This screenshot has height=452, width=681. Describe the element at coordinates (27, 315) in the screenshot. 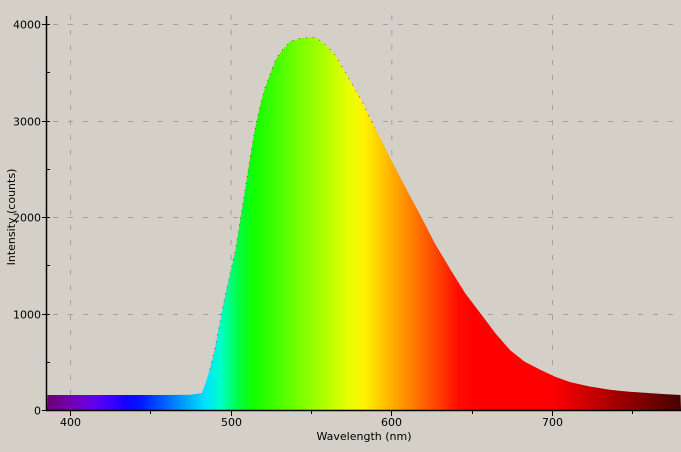

I see `y-tick-label: 1000` at that location.